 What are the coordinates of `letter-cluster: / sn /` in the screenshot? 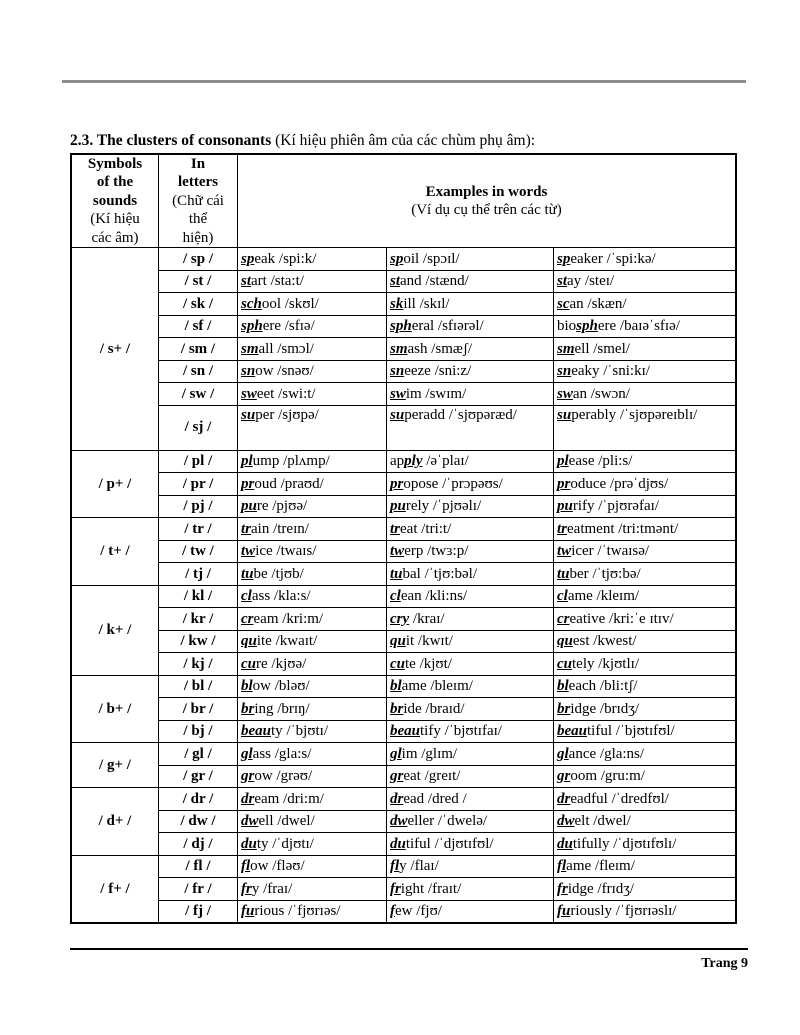 It's located at (198, 371).